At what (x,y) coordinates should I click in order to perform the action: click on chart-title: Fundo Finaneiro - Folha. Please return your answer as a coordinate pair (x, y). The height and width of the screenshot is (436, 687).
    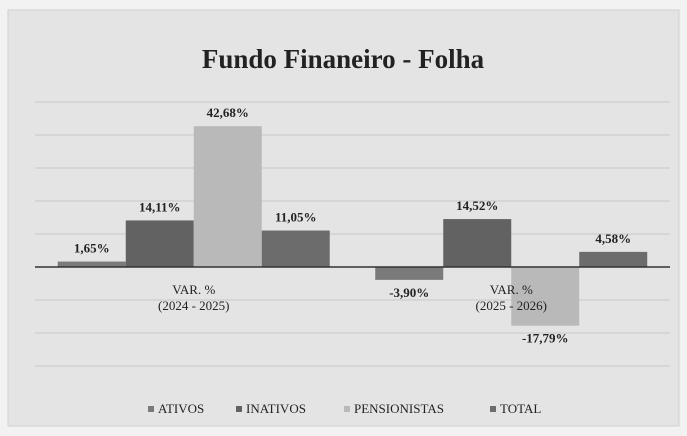
    Looking at the image, I should click on (343, 59).